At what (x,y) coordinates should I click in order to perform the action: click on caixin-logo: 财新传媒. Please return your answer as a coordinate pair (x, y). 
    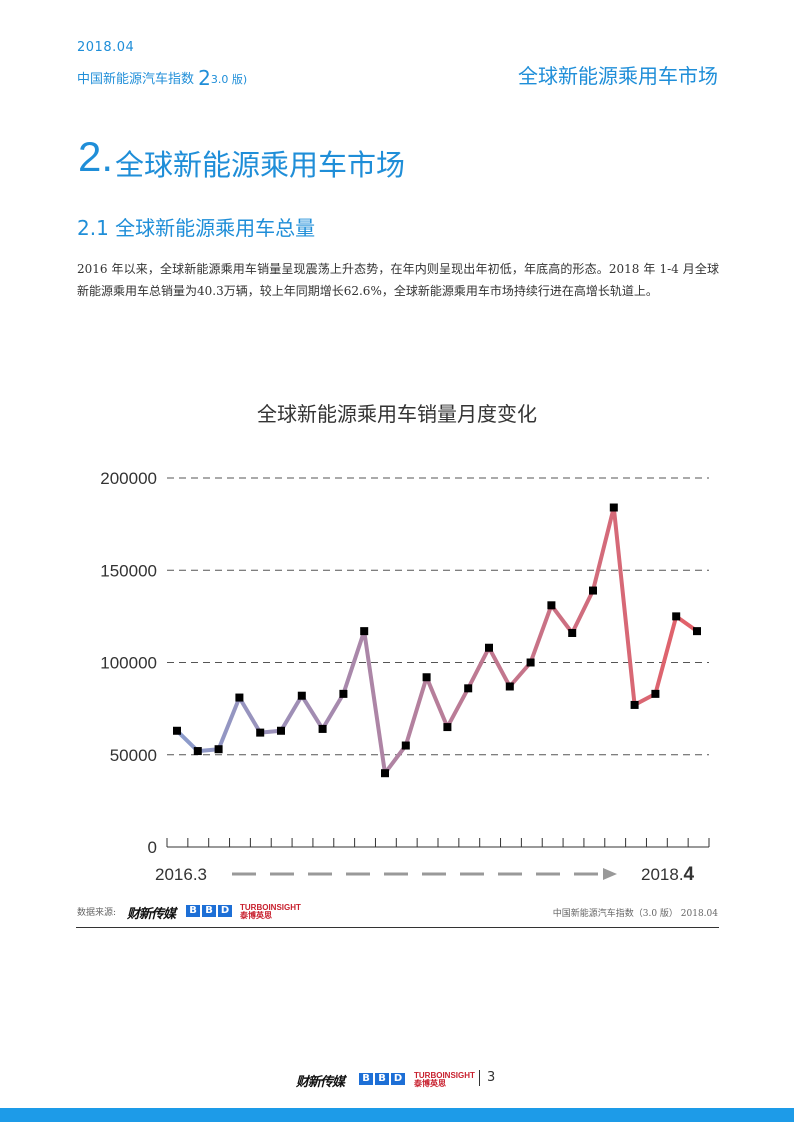
    Looking at the image, I should click on (151, 914).